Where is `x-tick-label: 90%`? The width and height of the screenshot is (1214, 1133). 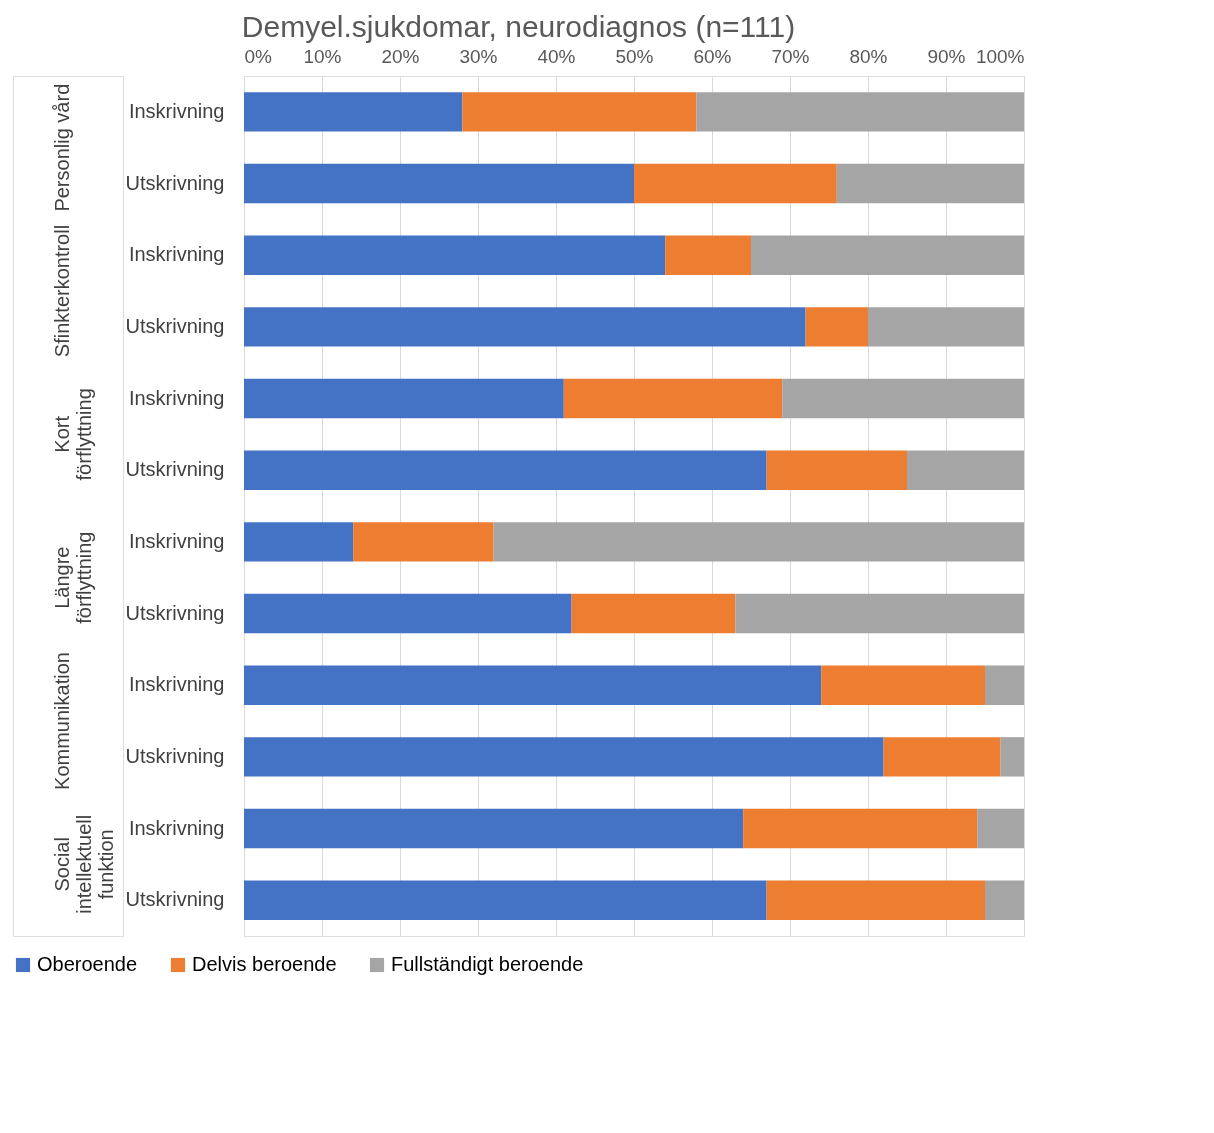 x-tick-label: 90% is located at coordinates (946, 56).